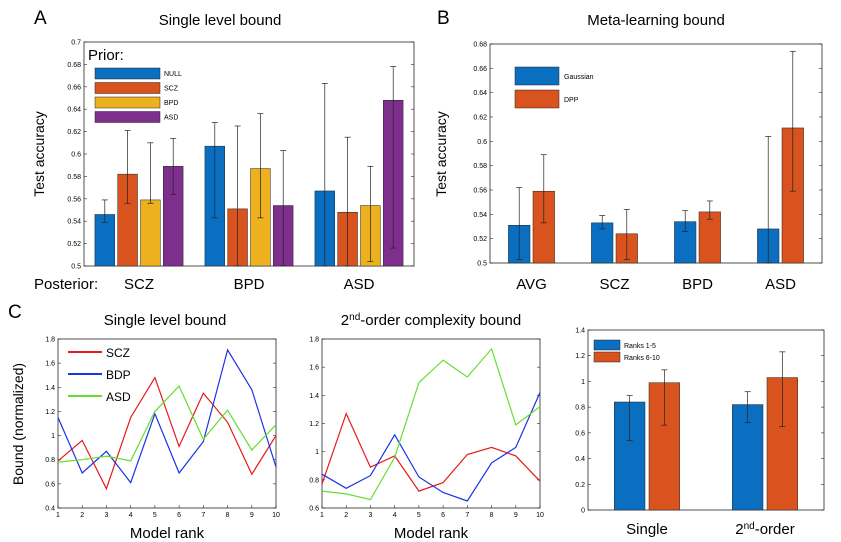  I want to click on panel-a-y-axis-label: Test accuracy, so click(39, 154).